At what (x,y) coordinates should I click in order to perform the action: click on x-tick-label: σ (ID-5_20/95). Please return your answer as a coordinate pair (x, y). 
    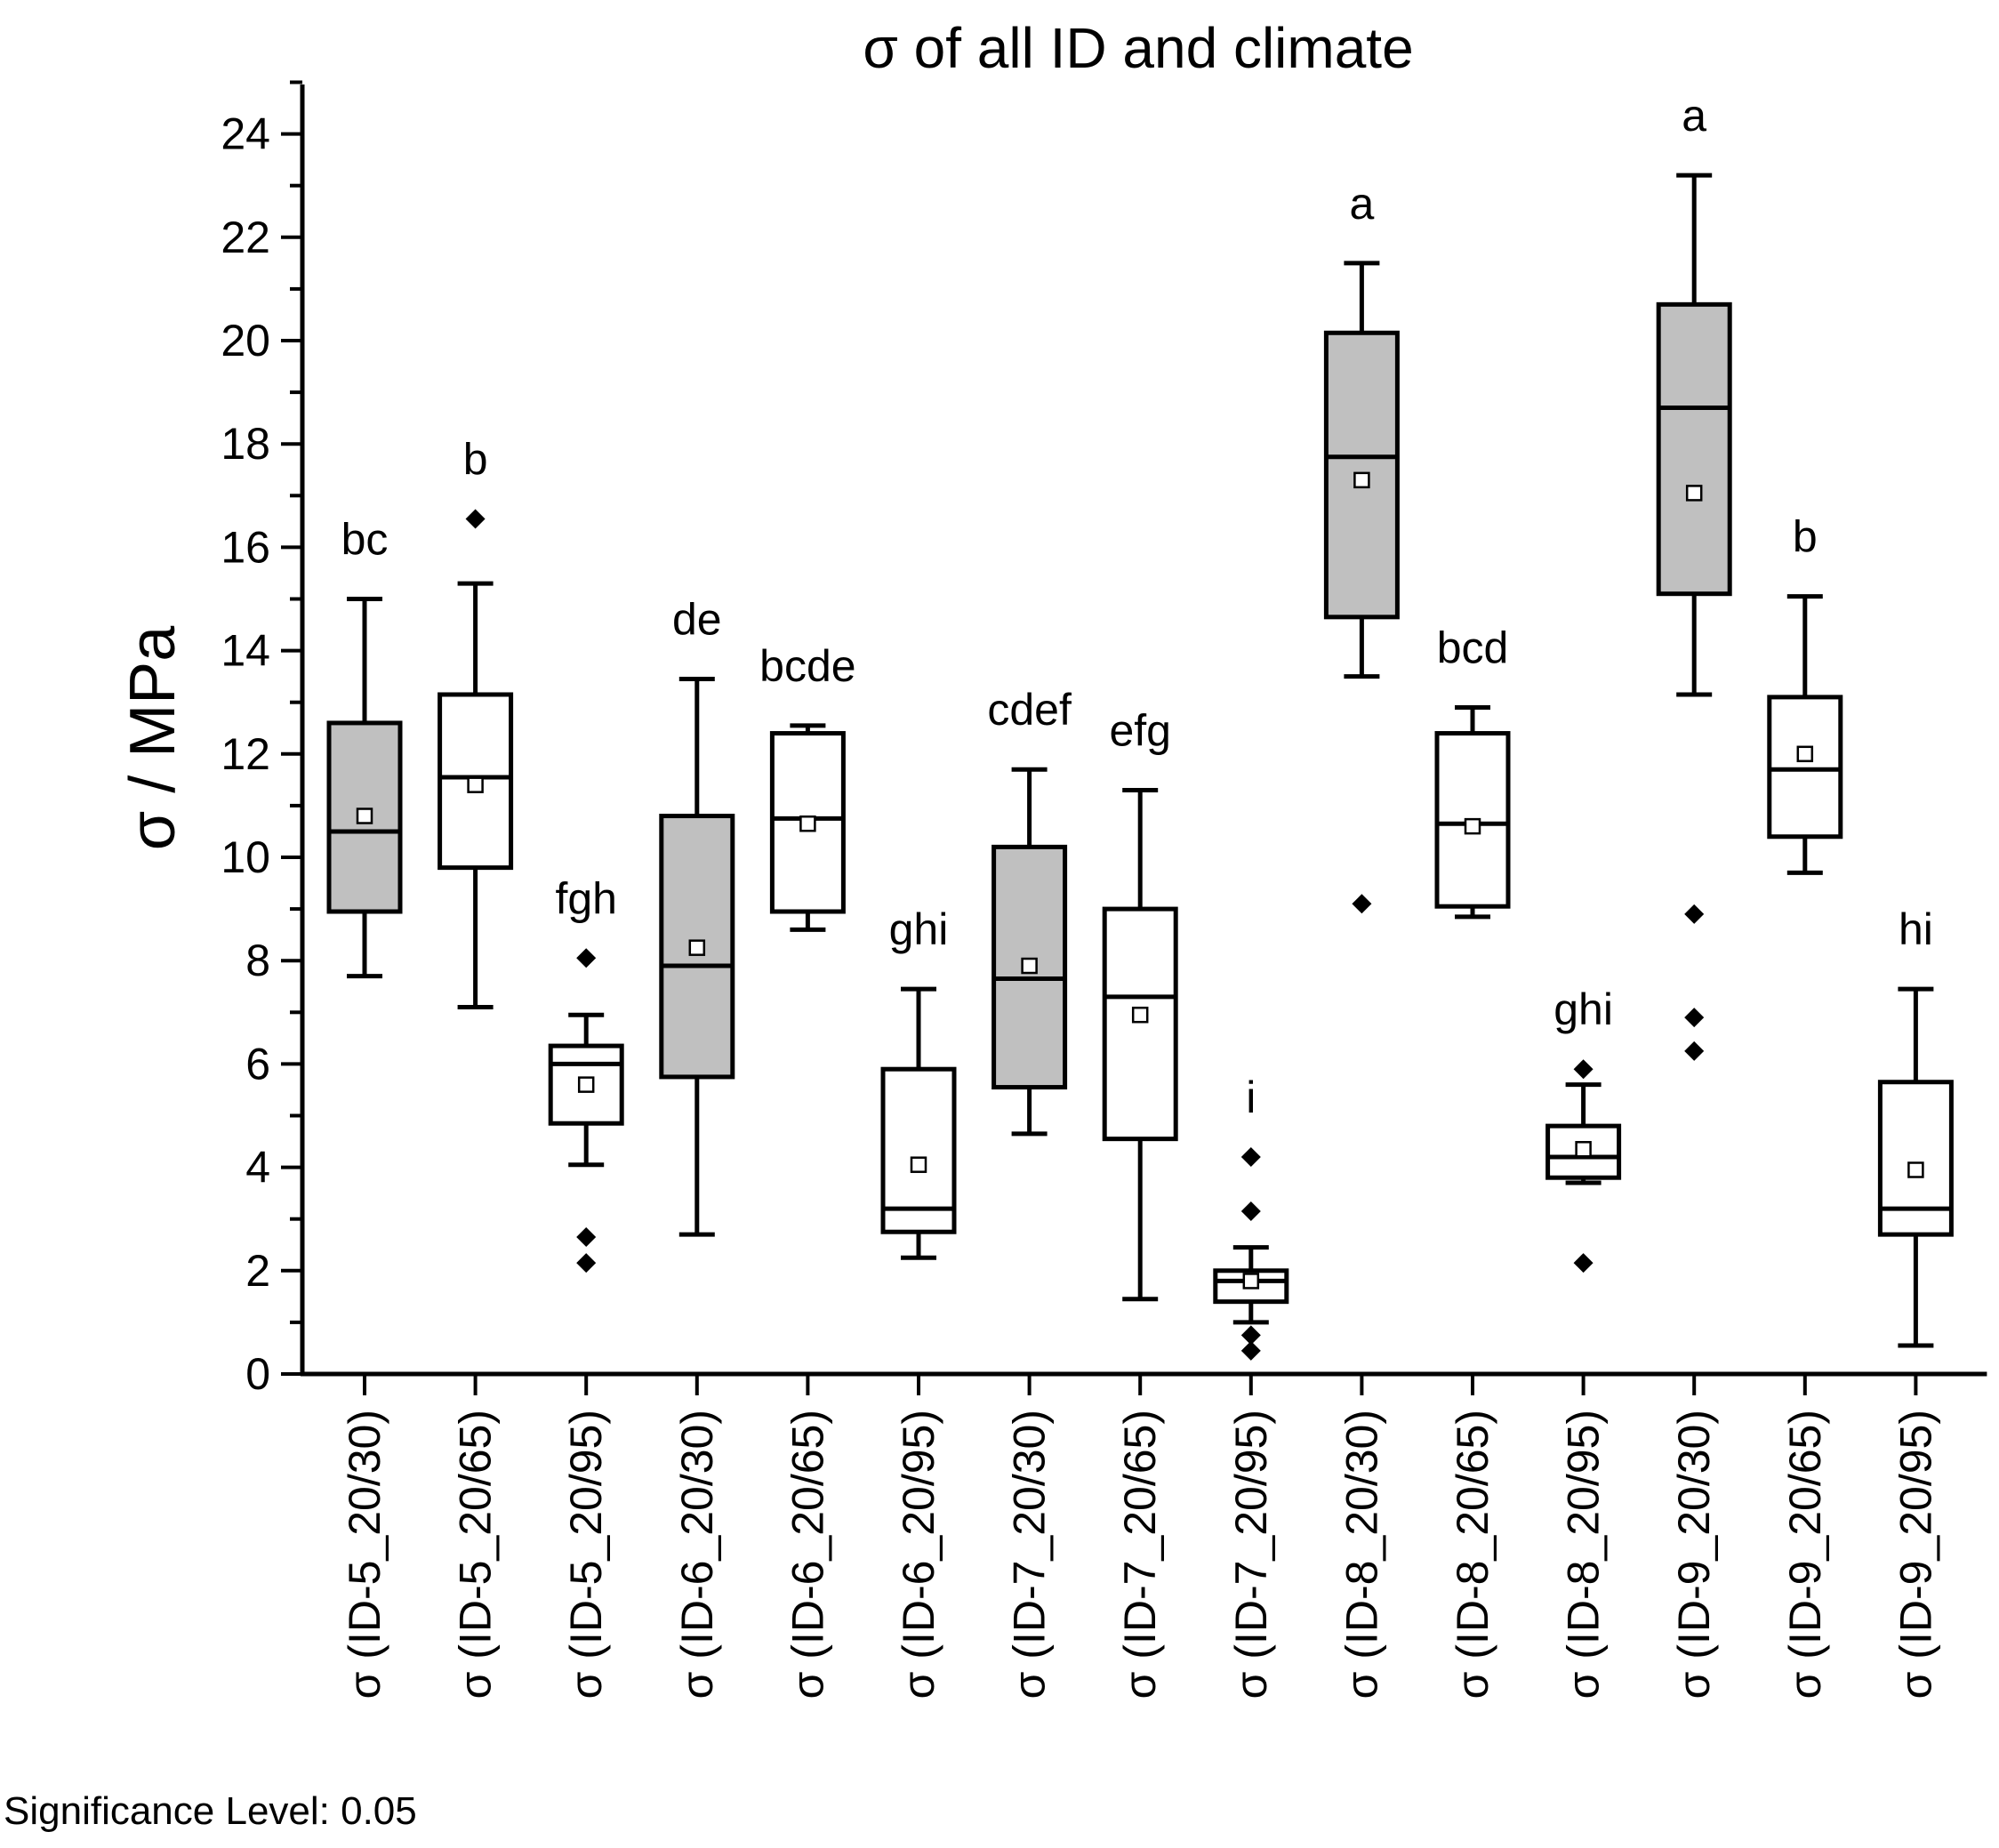
    Looking at the image, I should click on (586, 1554).